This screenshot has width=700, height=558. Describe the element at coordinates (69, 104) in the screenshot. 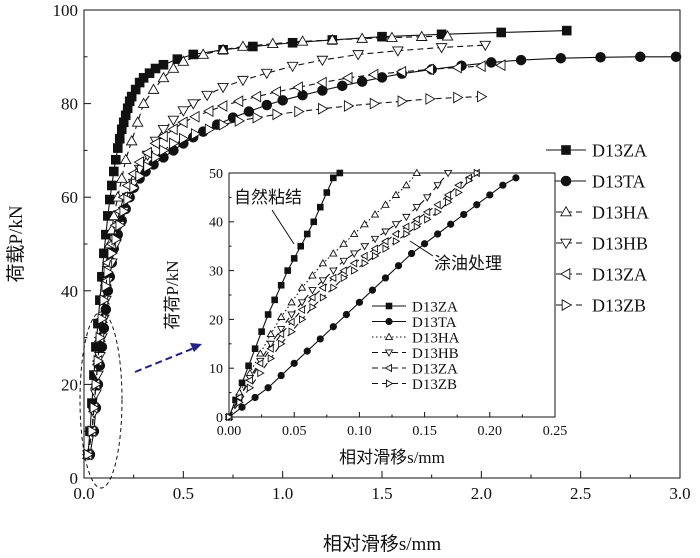

I see `y-tick-label: 80` at that location.